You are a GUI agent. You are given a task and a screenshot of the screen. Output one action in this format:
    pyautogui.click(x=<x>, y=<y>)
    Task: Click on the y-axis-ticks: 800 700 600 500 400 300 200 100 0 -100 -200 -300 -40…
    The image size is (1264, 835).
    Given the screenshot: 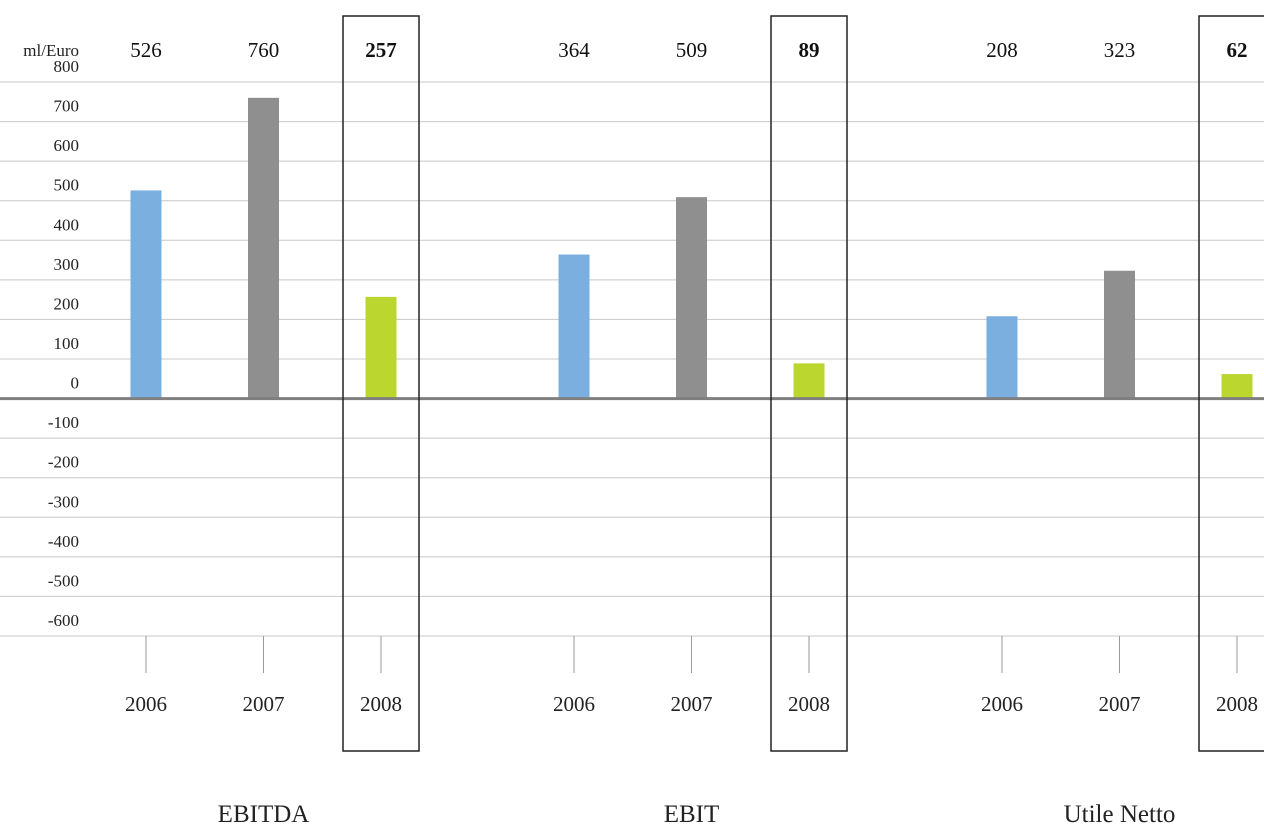 What is the action you would take?
    pyautogui.click(x=63, y=343)
    